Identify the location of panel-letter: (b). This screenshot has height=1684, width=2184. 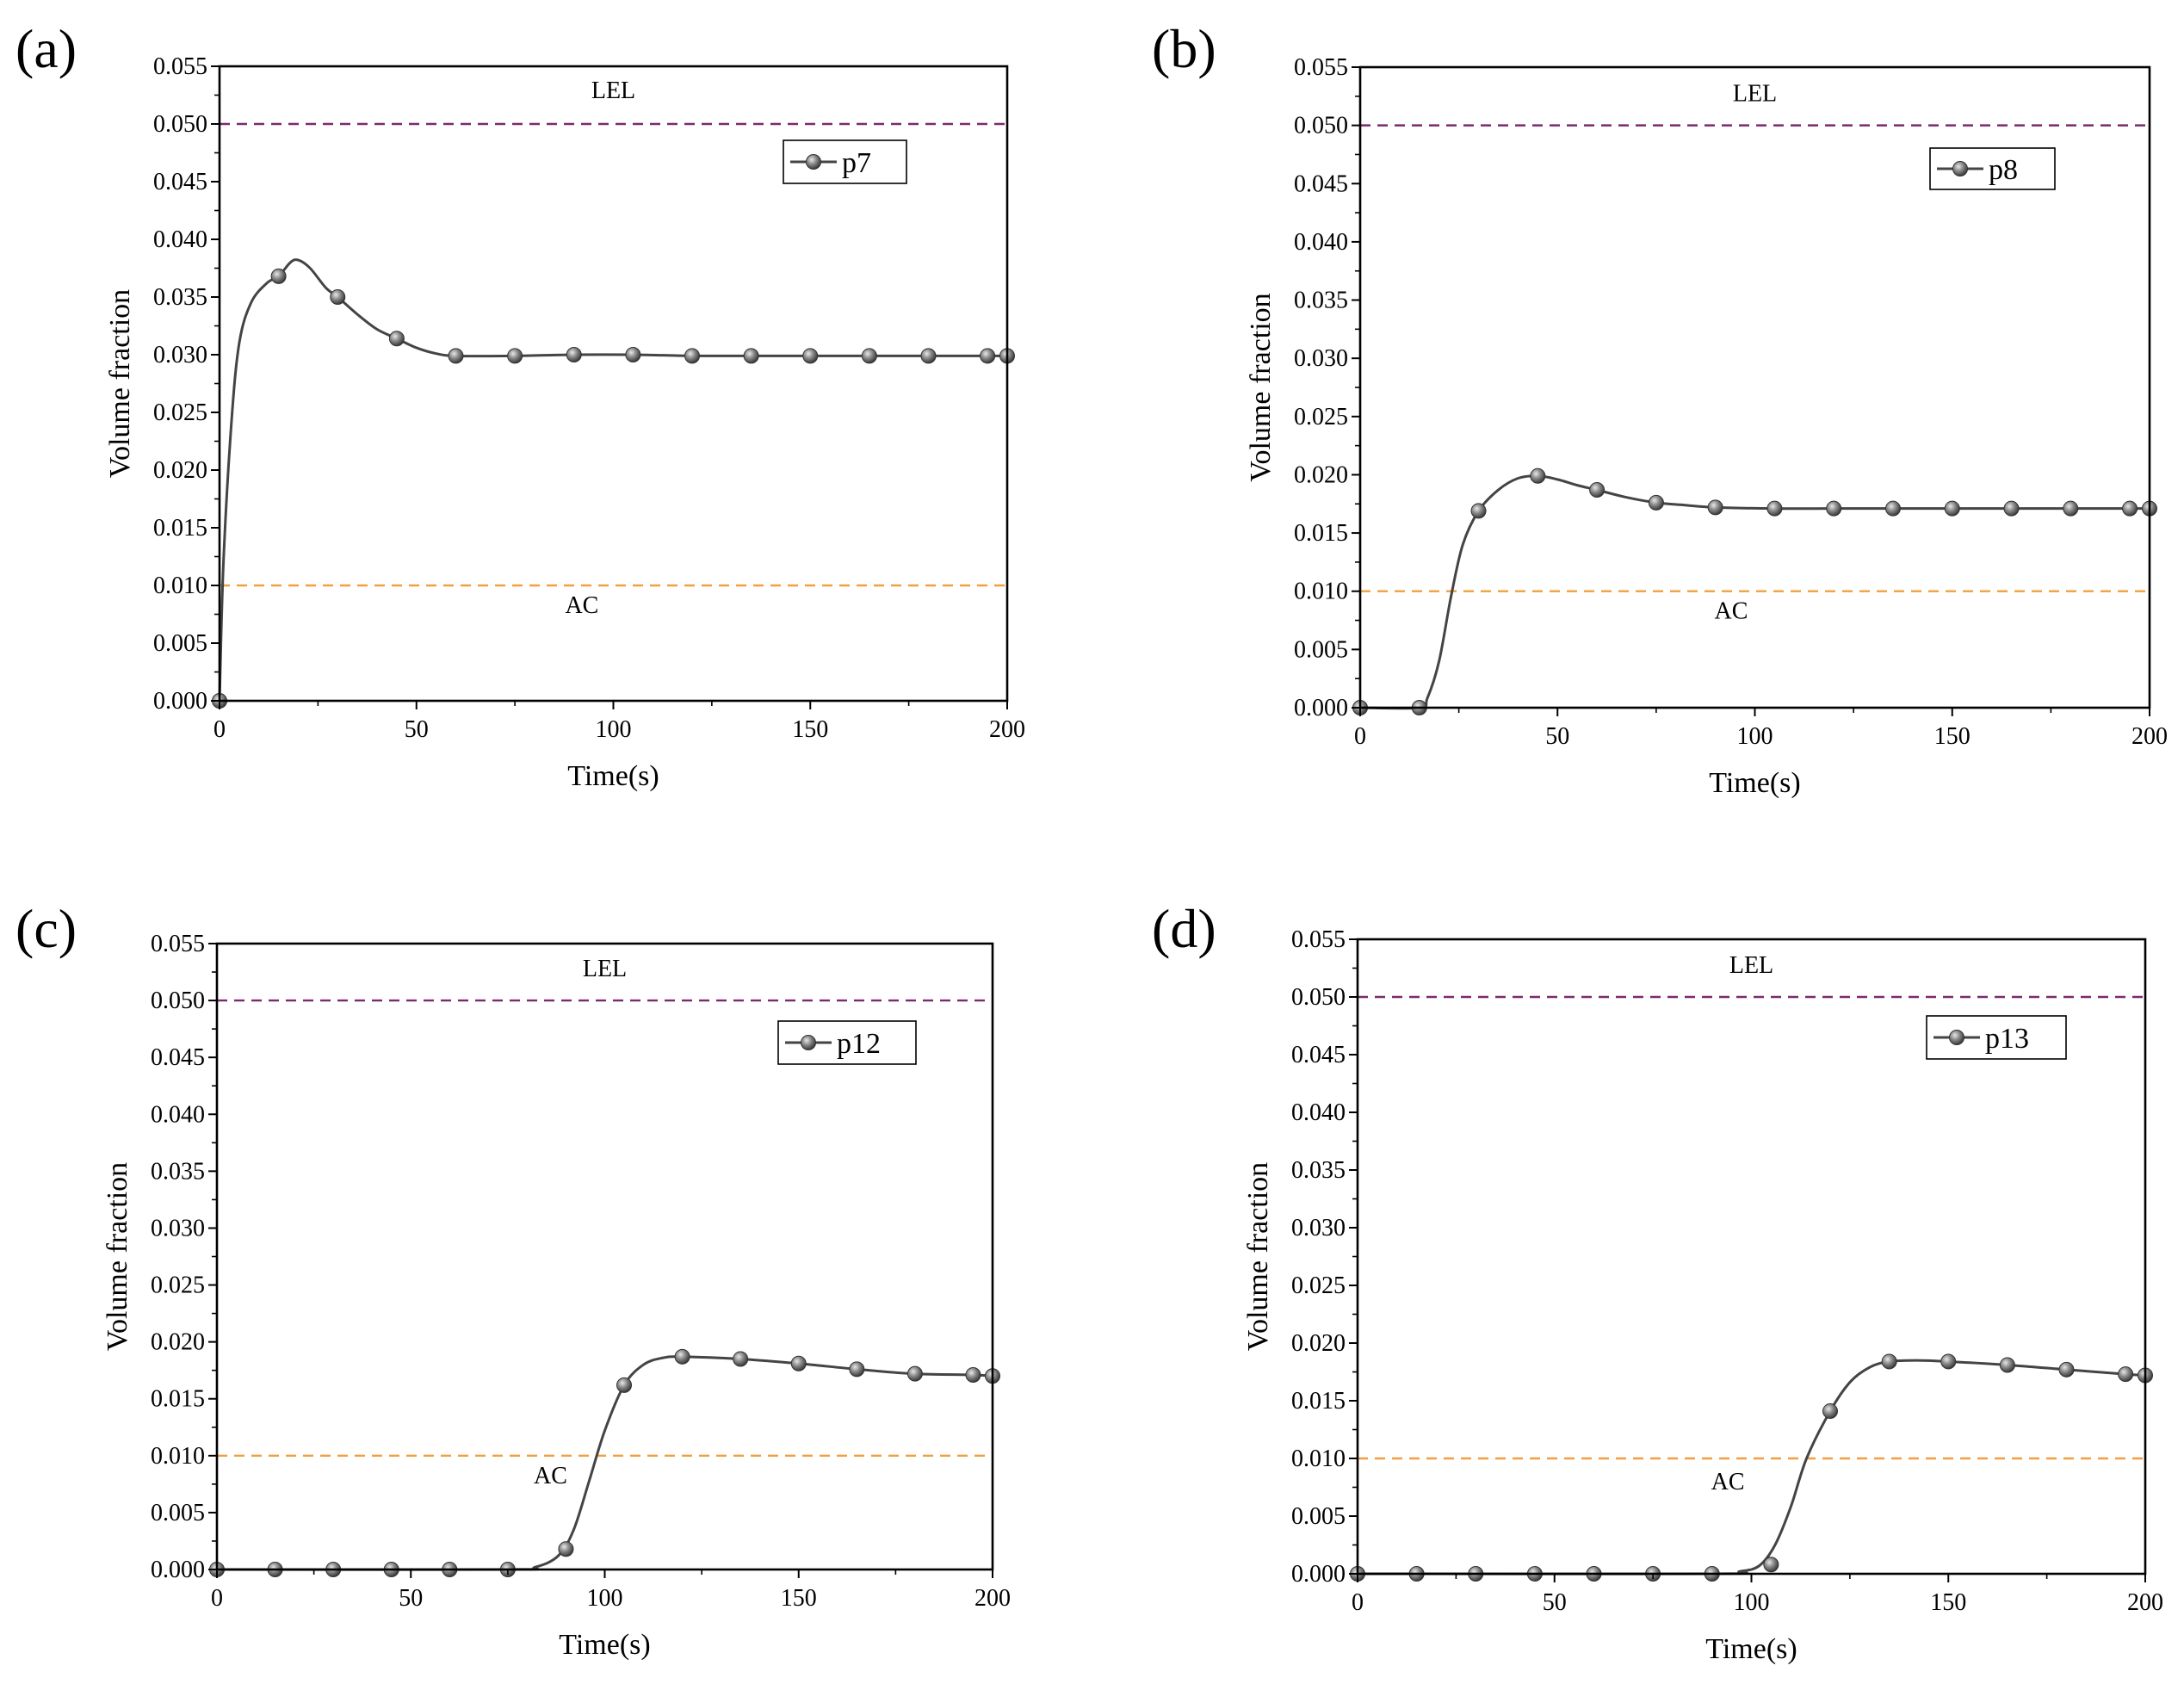
(1184, 48).